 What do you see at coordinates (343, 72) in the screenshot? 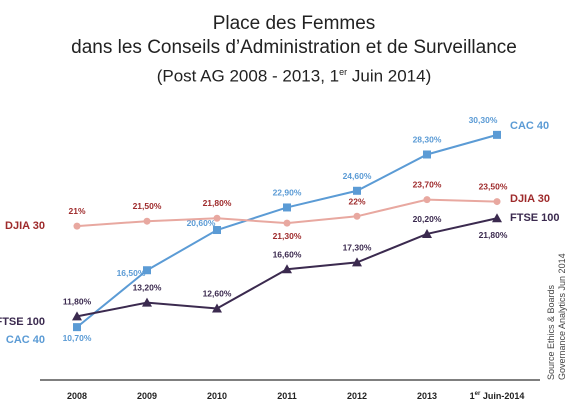
I see `title-line-3-sup: er` at bounding box center [343, 72].